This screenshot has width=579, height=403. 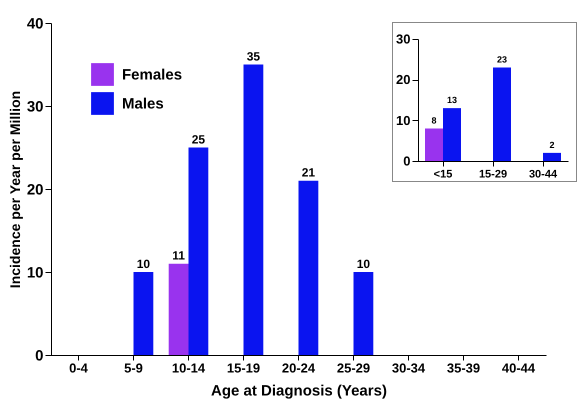 I want to click on x-tick-label: 15-29, so click(x=493, y=174).